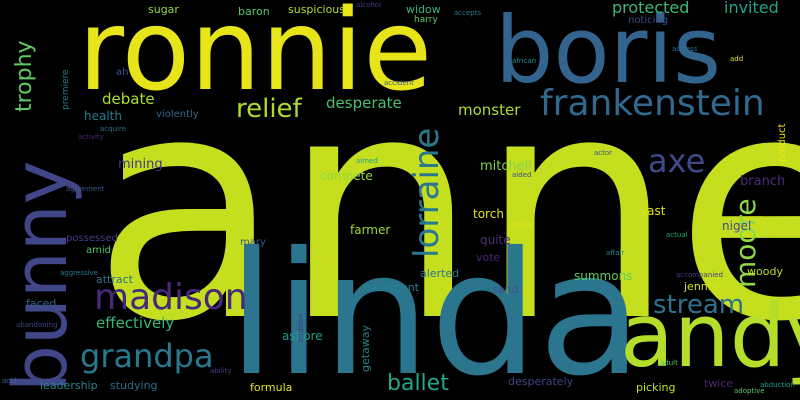  Describe the element at coordinates (656, 387) in the screenshot. I see `cloud-word: picking` at that location.